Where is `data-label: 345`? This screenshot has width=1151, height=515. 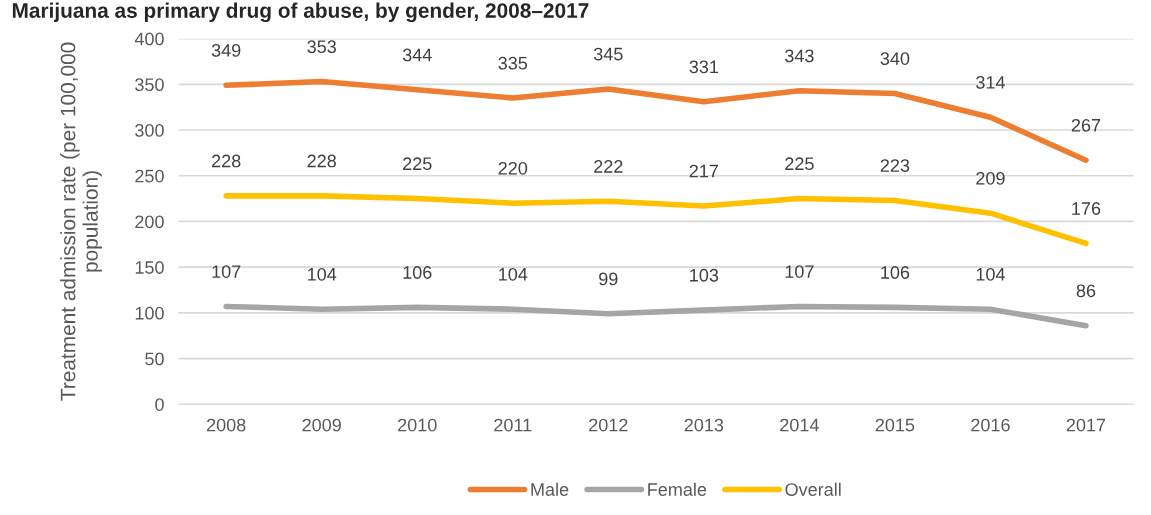 data-label: 345 is located at coordinates (608, 54).